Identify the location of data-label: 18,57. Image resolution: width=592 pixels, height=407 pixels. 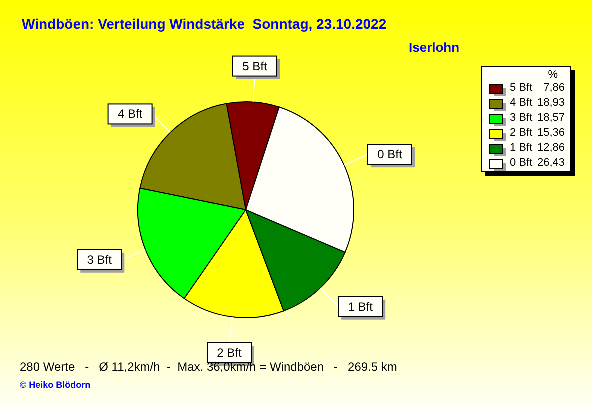
(551, 118).